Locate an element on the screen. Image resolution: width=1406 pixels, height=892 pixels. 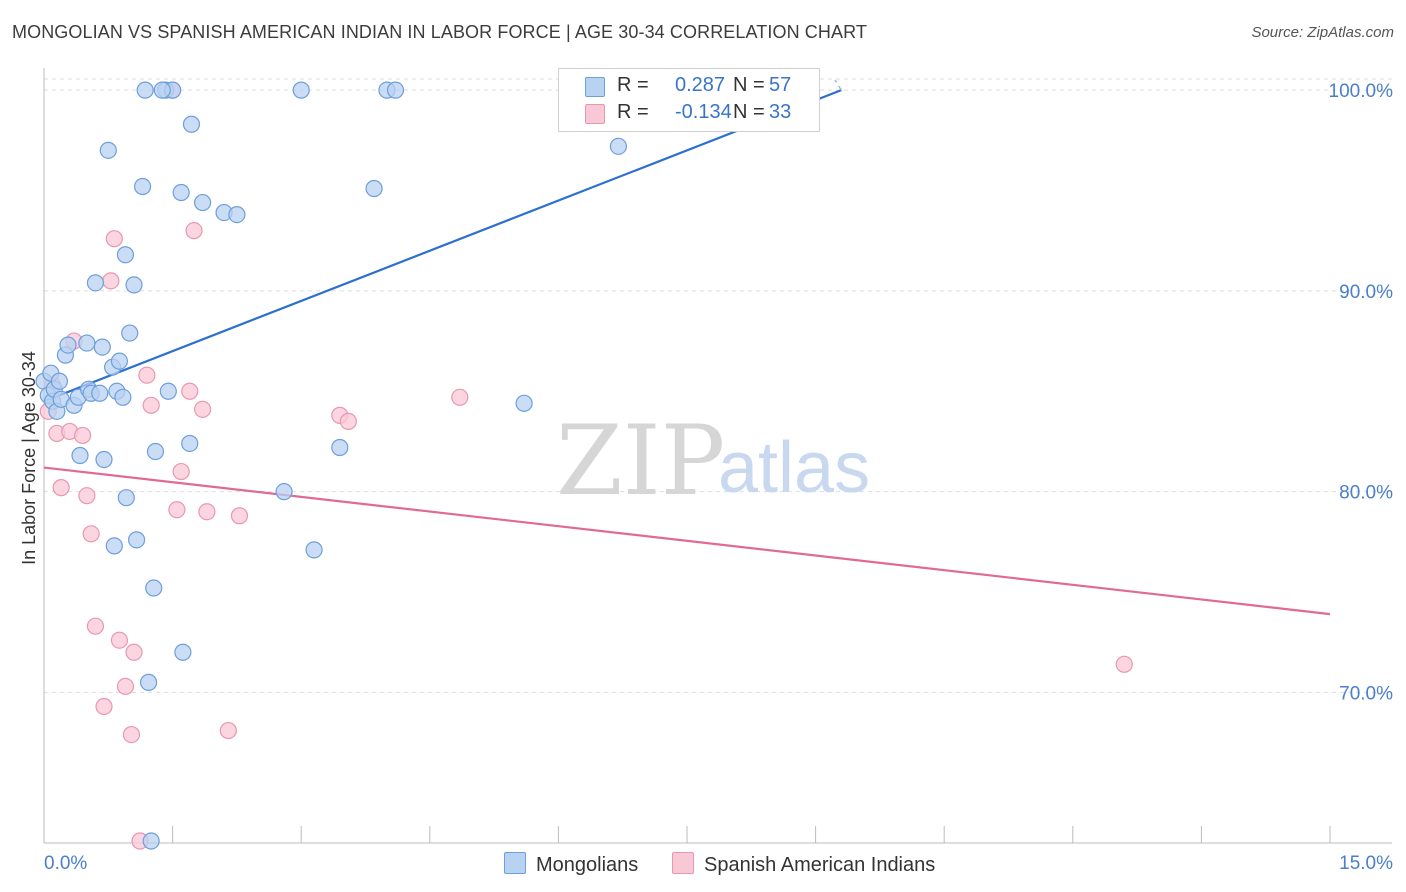
y-tick-label: 90.0% is located at coordinates (1366, 292).